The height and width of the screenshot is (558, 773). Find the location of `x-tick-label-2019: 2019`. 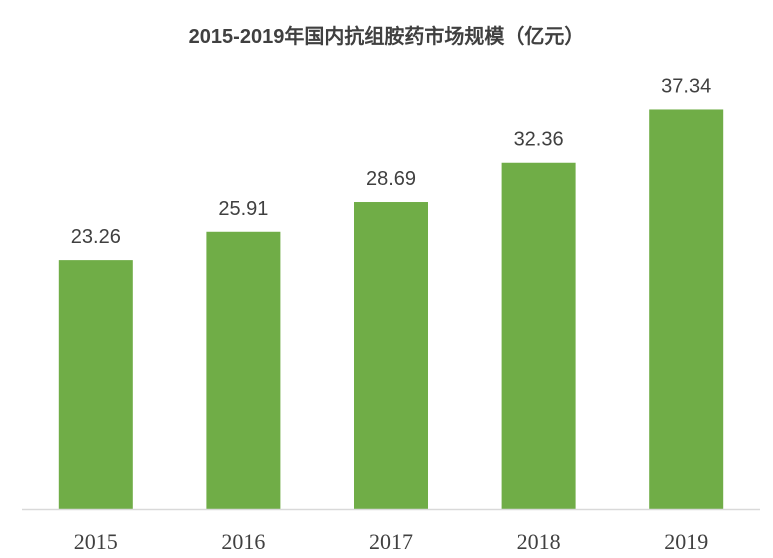

x-tick-label-2019: 2019 is located at coordinates (686, 541).